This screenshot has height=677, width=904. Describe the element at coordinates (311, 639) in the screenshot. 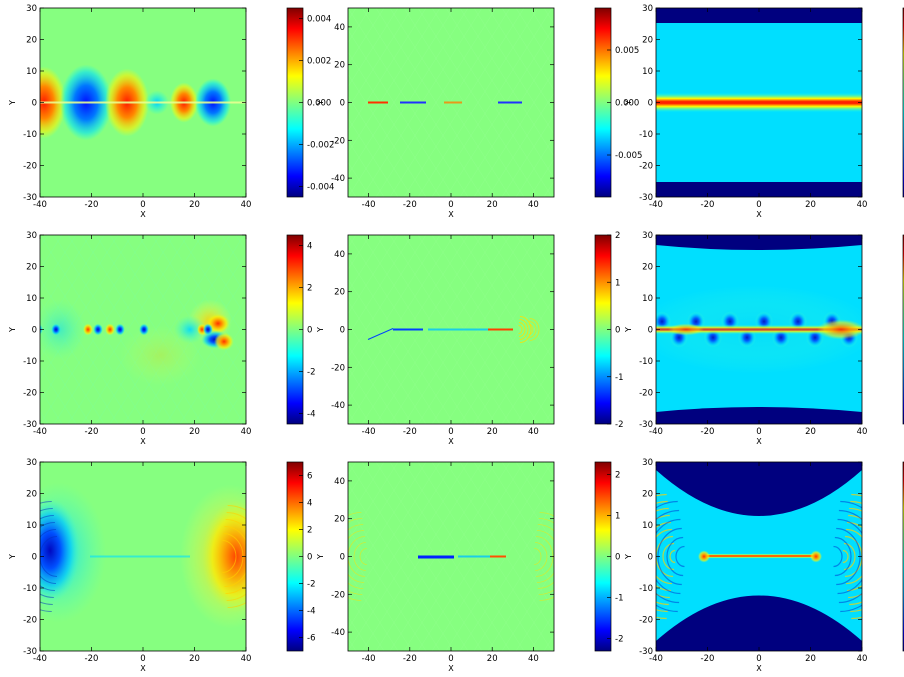

I see `colorbar-tick-label: -6` at that location.